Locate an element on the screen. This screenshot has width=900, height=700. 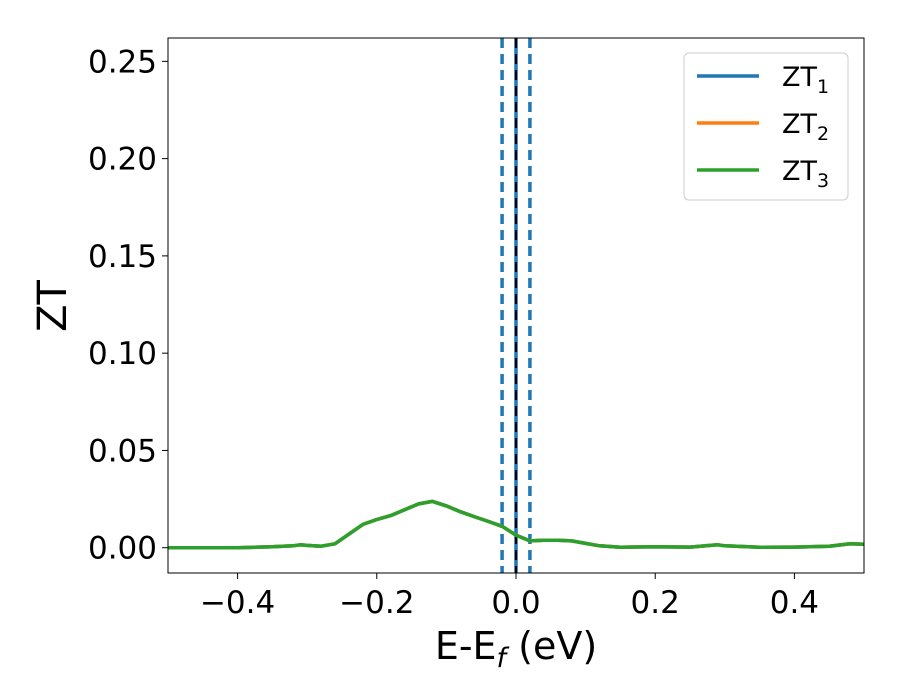
y-tick-label: 0.20 is located at coordinates (122, 160).